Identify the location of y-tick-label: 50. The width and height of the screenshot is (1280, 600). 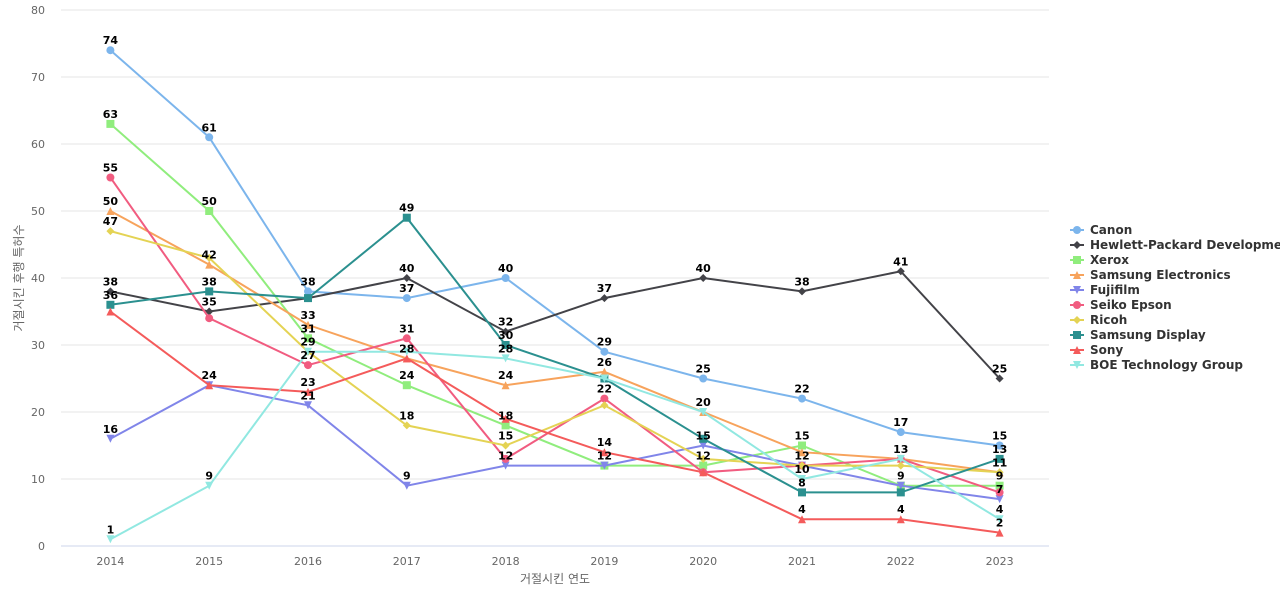
(38, 211).